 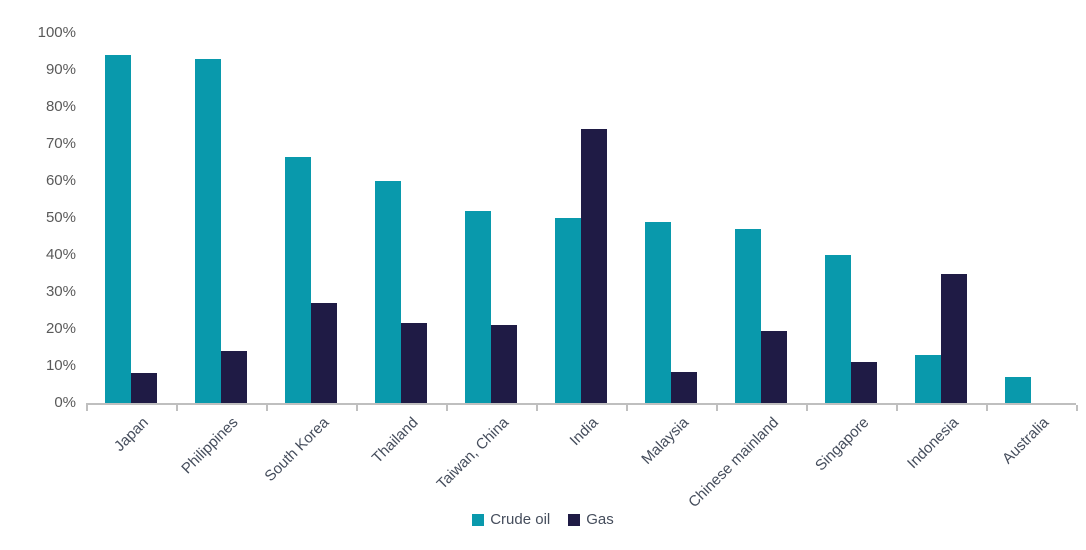 What do you see at coordinates (210, 446) in the screenshot?
I see `category-label: Philippines` at bounding box center [210, 446].